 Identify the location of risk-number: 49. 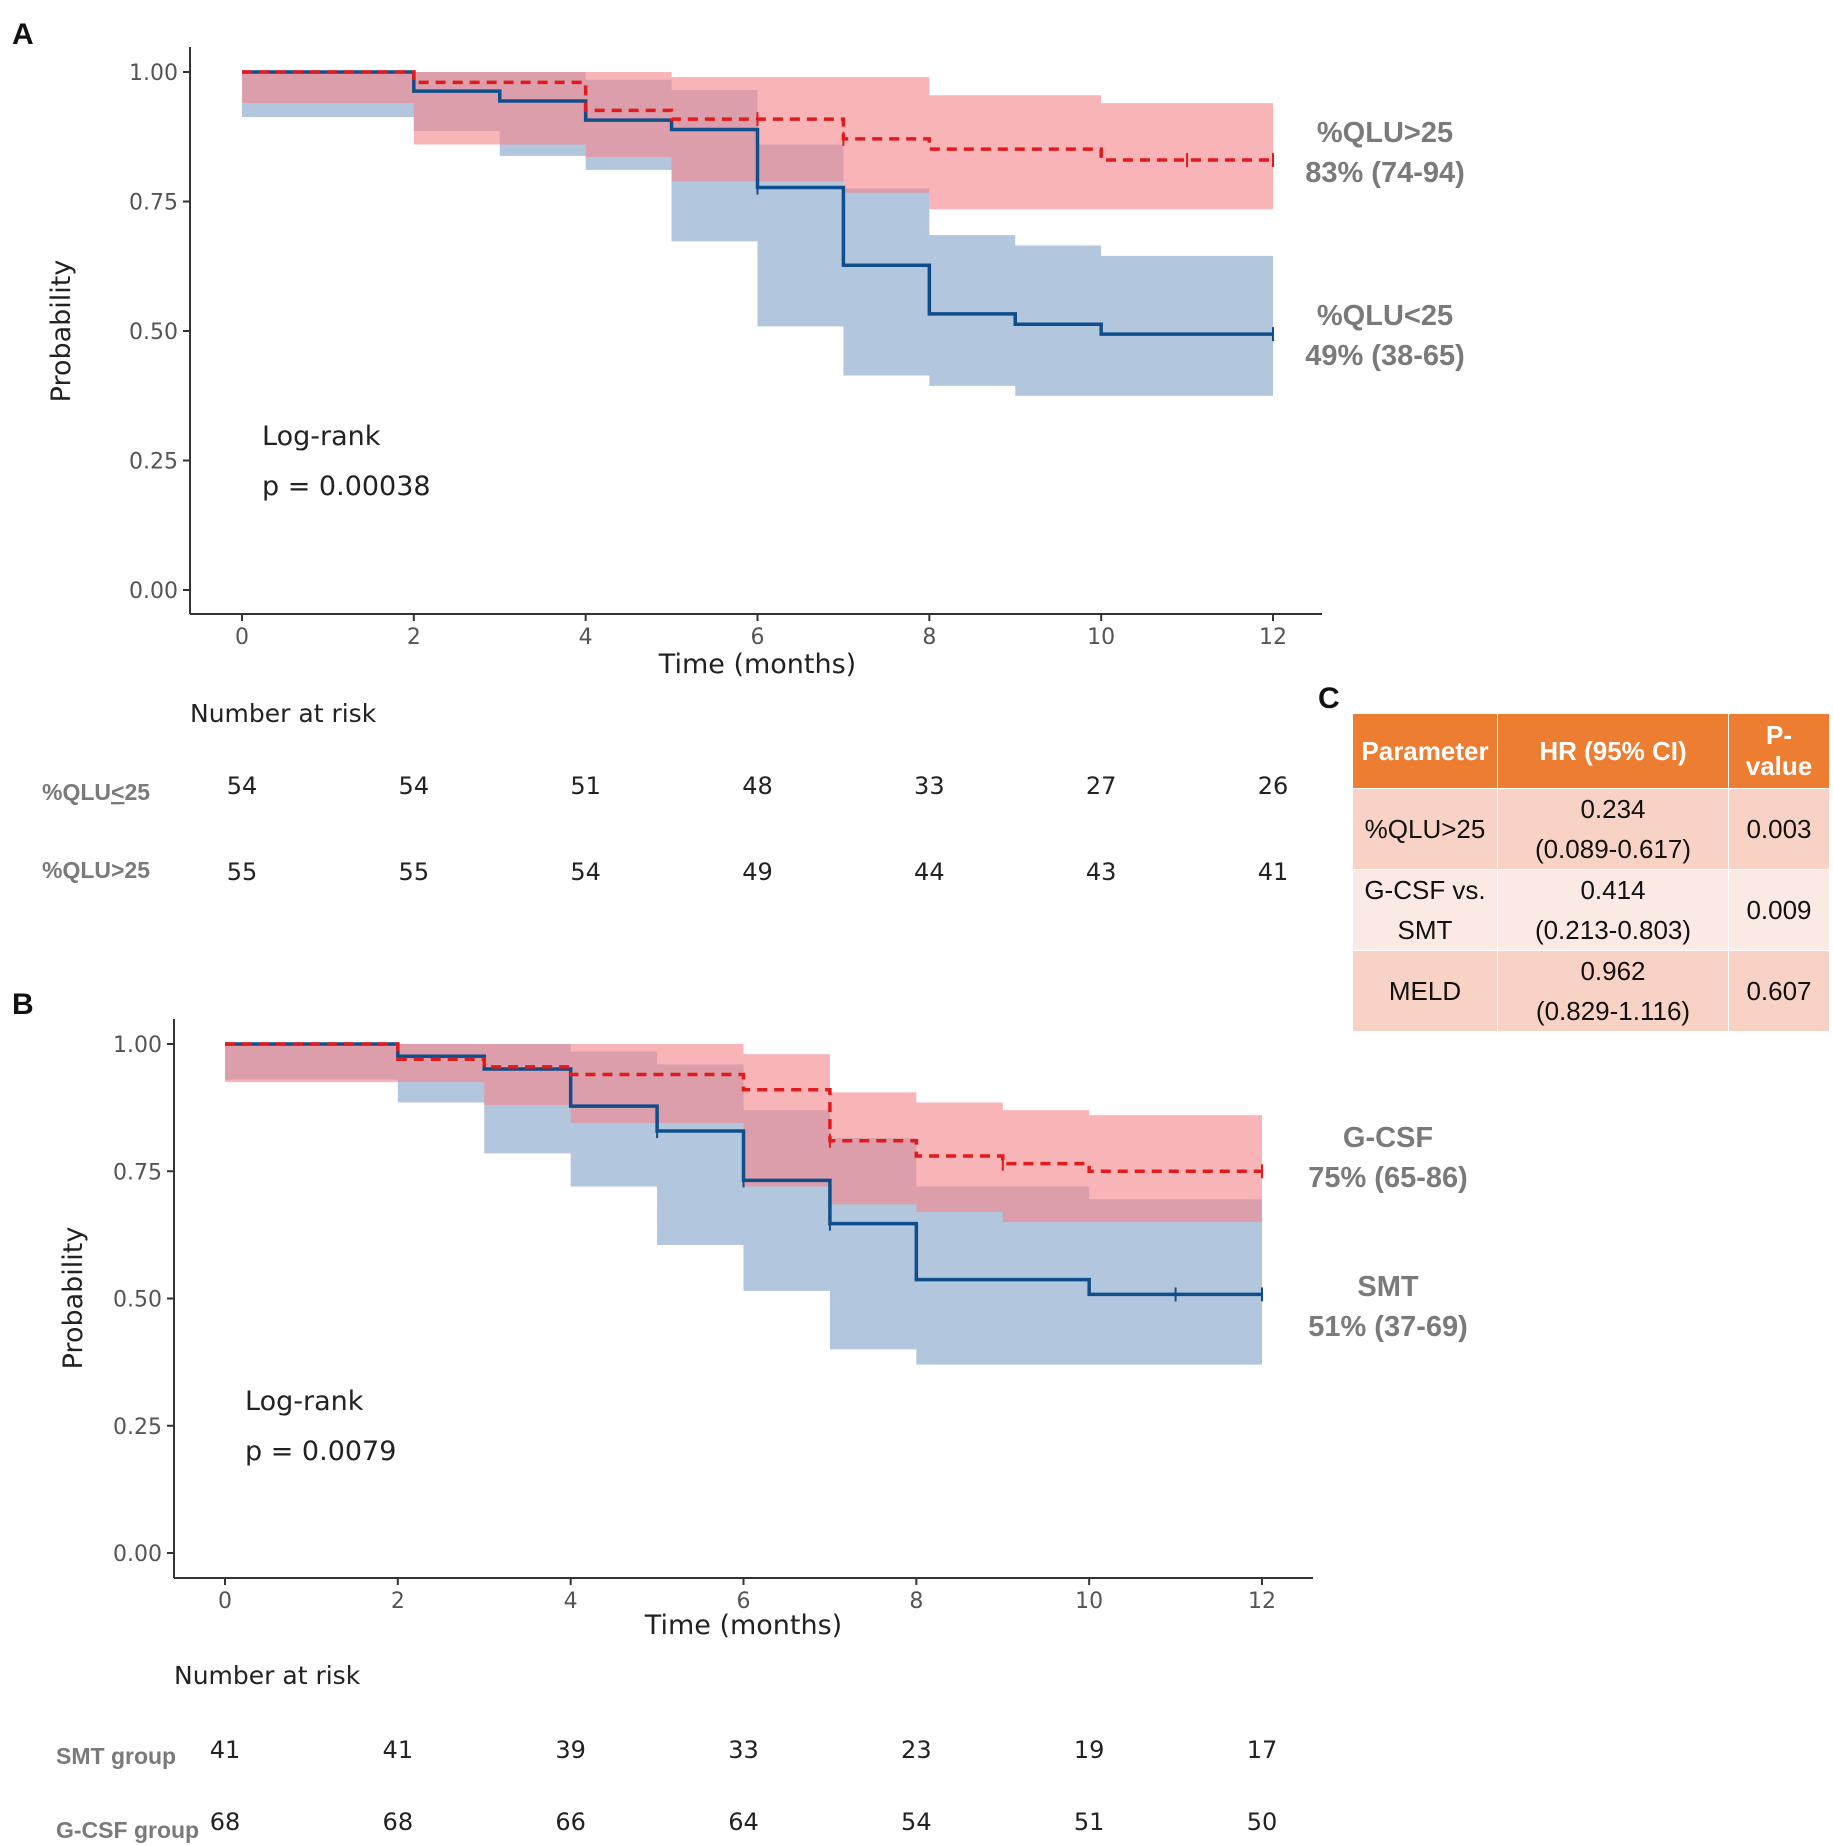
(757, 872).